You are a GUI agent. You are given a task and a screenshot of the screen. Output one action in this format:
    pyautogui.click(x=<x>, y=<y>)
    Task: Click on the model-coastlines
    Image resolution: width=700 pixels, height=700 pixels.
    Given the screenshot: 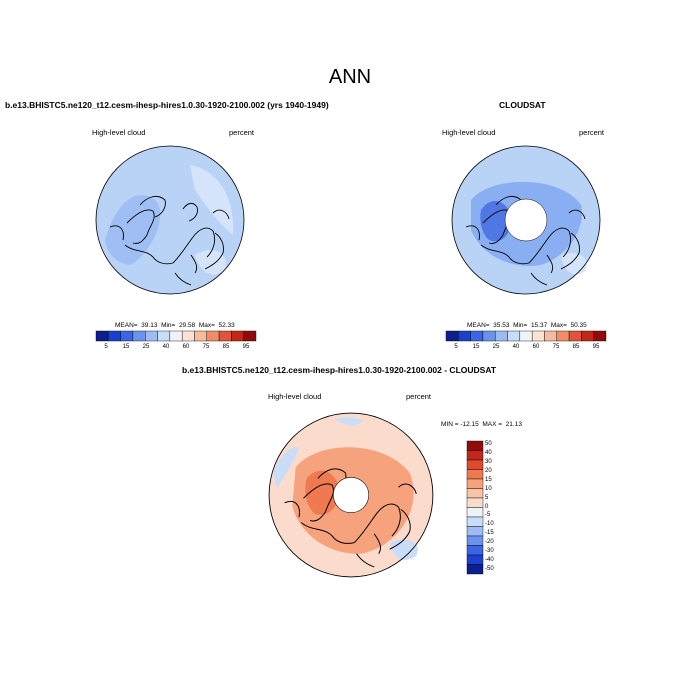 What is the action you would take?
    pyautogui.click(x=169, y=240)
    